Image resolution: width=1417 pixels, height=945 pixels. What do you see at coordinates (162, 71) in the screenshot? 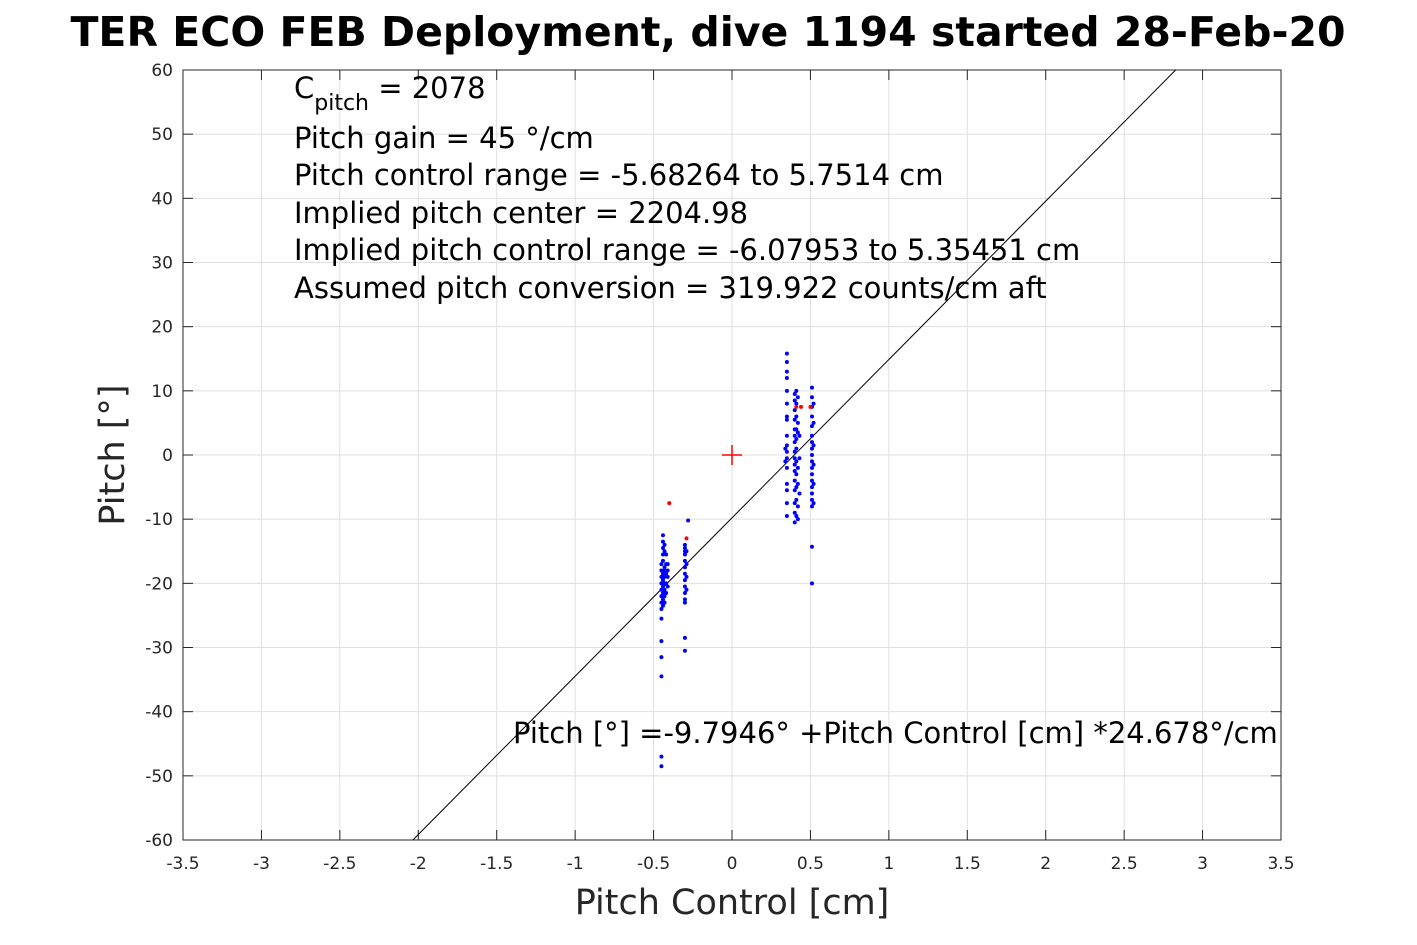
I see `y-tick-label: 60` at bounding box center [162, 71].